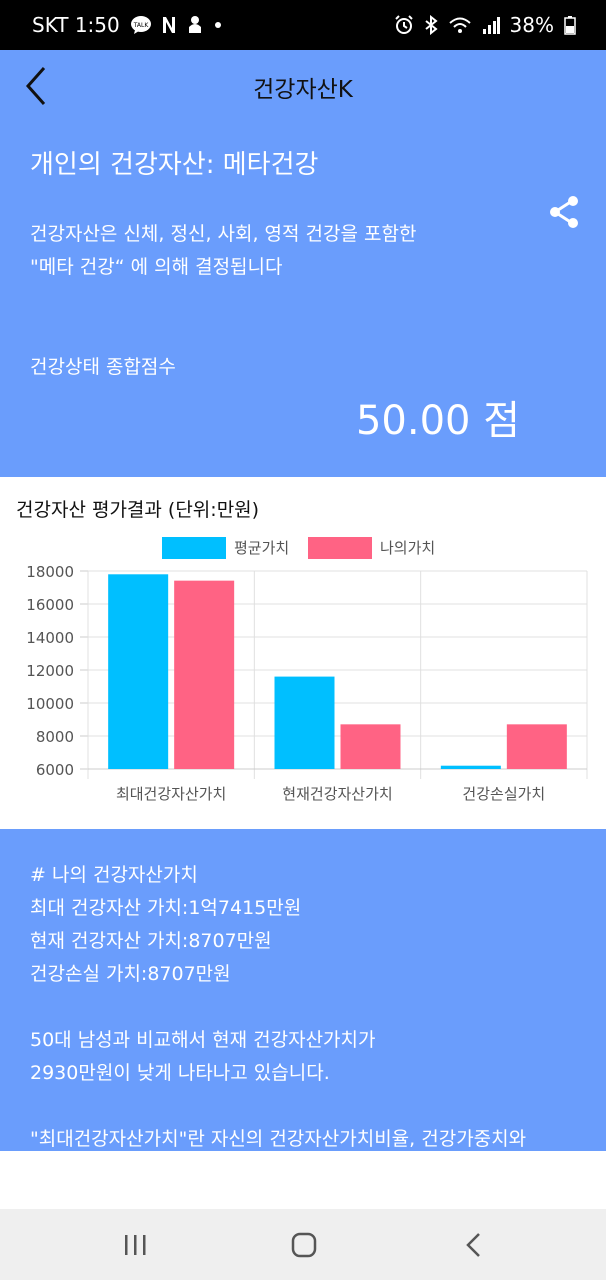 The image size is (606, 1280). I want to click on desc-line-2: "메타 건강“ 에 의해 결정됩니다, so click(156, 267).